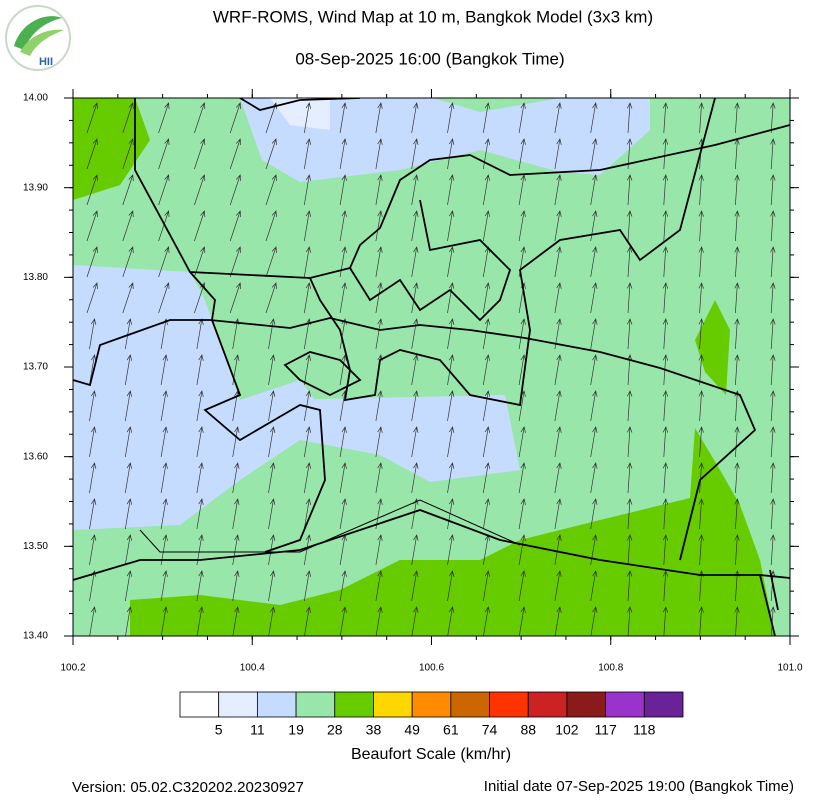 The image size is (816, 800). What do you see at coordinates (605, 730) in the screenshot?
I see `colorbar-label: 117` at bounding box center [605, 730].